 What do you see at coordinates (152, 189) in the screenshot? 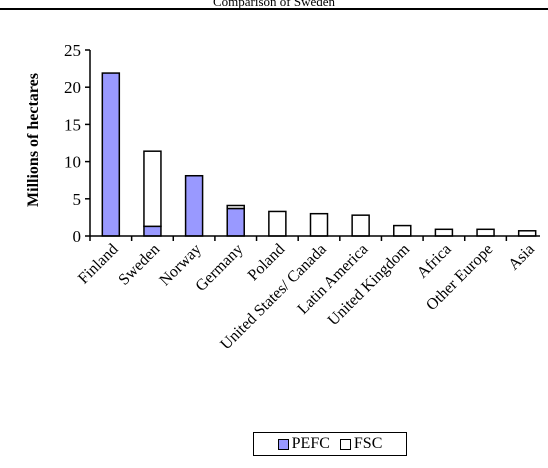
I see `bar-fsc-sweden` at bounding box center [152, 189].